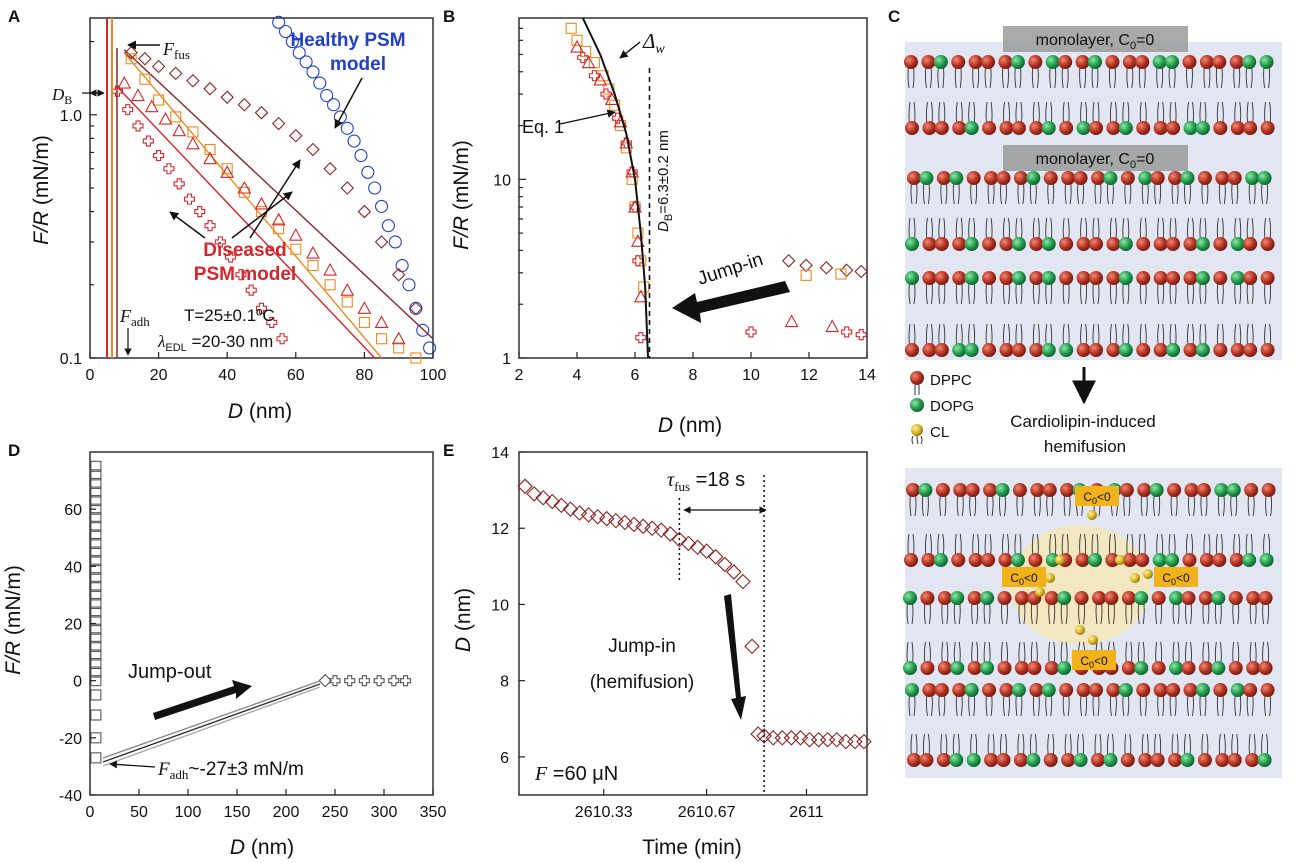  I want to click on panel-b-xtick-label-5: 12, so click(809, 375).